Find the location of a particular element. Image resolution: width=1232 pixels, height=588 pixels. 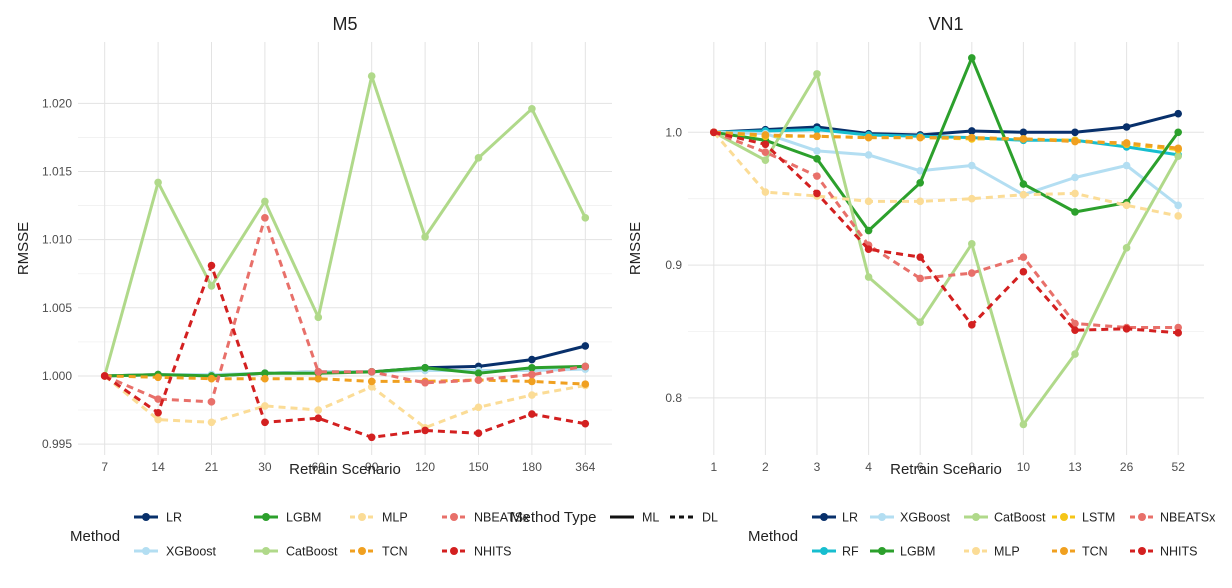

legend-key-lgbm is located at coordinates (266, 517).